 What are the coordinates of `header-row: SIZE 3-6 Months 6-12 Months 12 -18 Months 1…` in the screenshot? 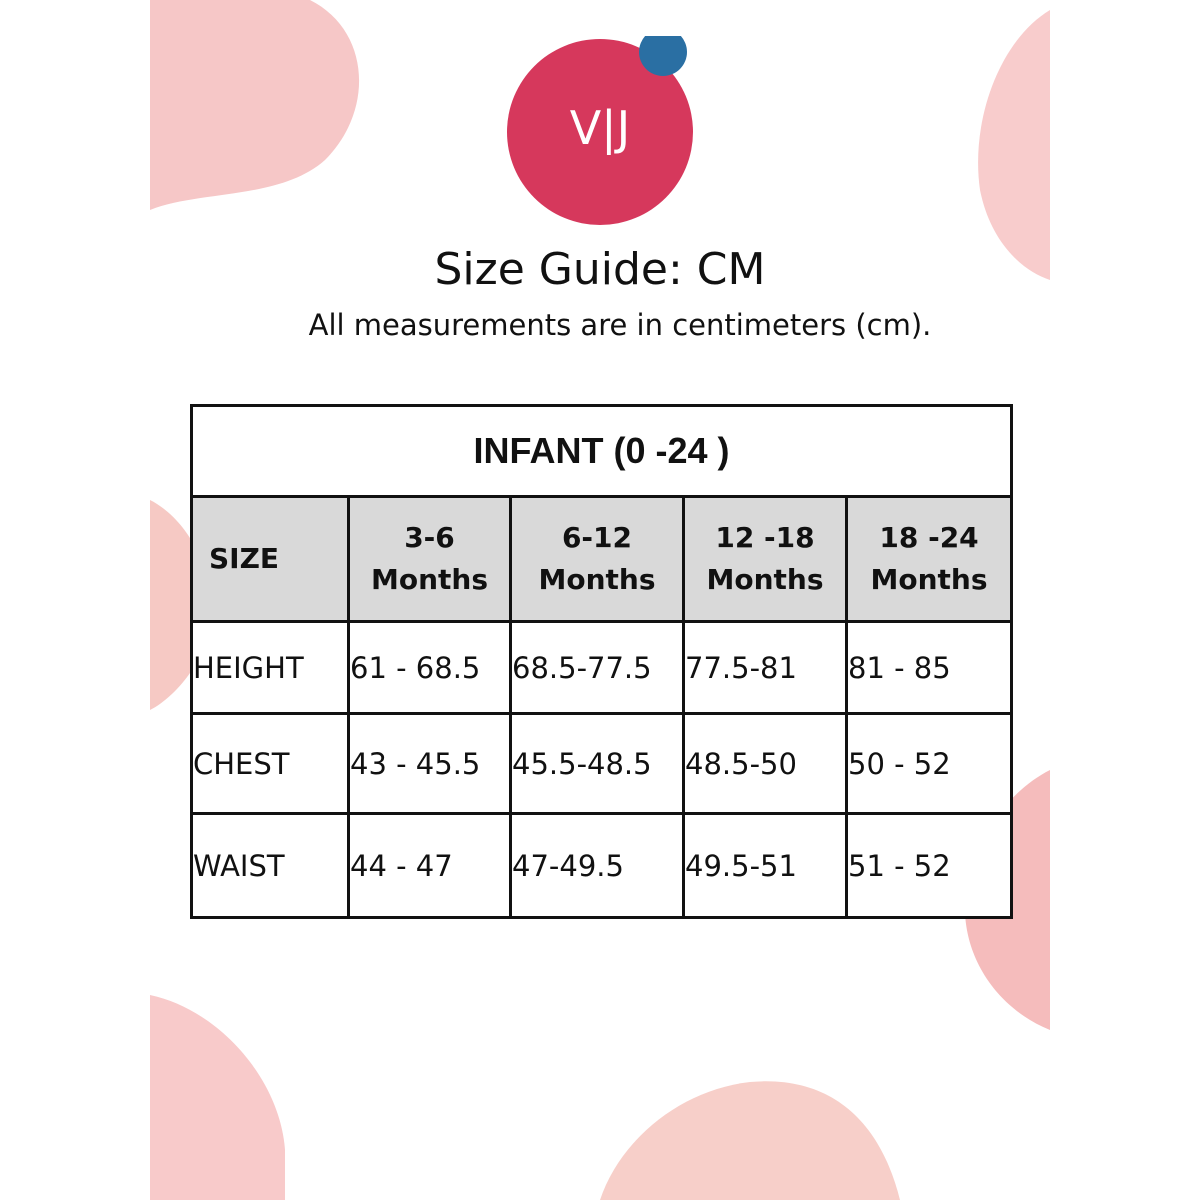 It's located at (602, 559).